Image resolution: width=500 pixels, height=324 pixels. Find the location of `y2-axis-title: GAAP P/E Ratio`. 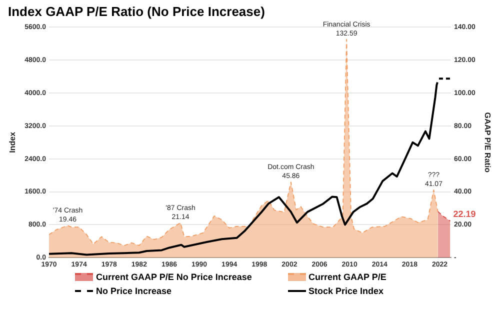

y2-axis-title: GAAP P/E Ratio is located at coordinates (487, 142).